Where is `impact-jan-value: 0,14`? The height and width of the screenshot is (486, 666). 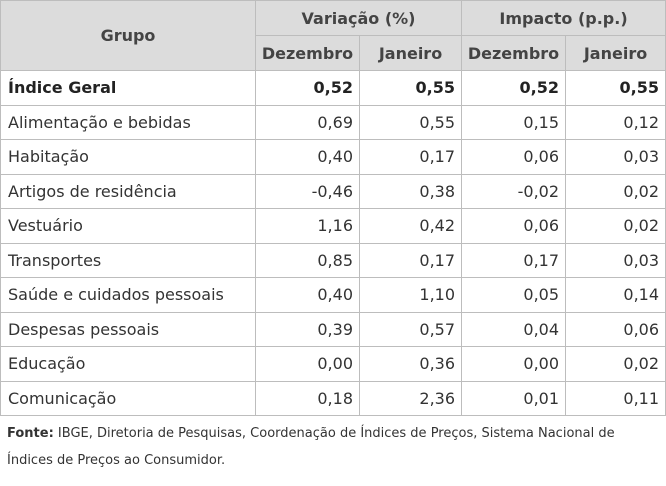
impact-jan-value: 0,14 is located at coordinates (615, 295).